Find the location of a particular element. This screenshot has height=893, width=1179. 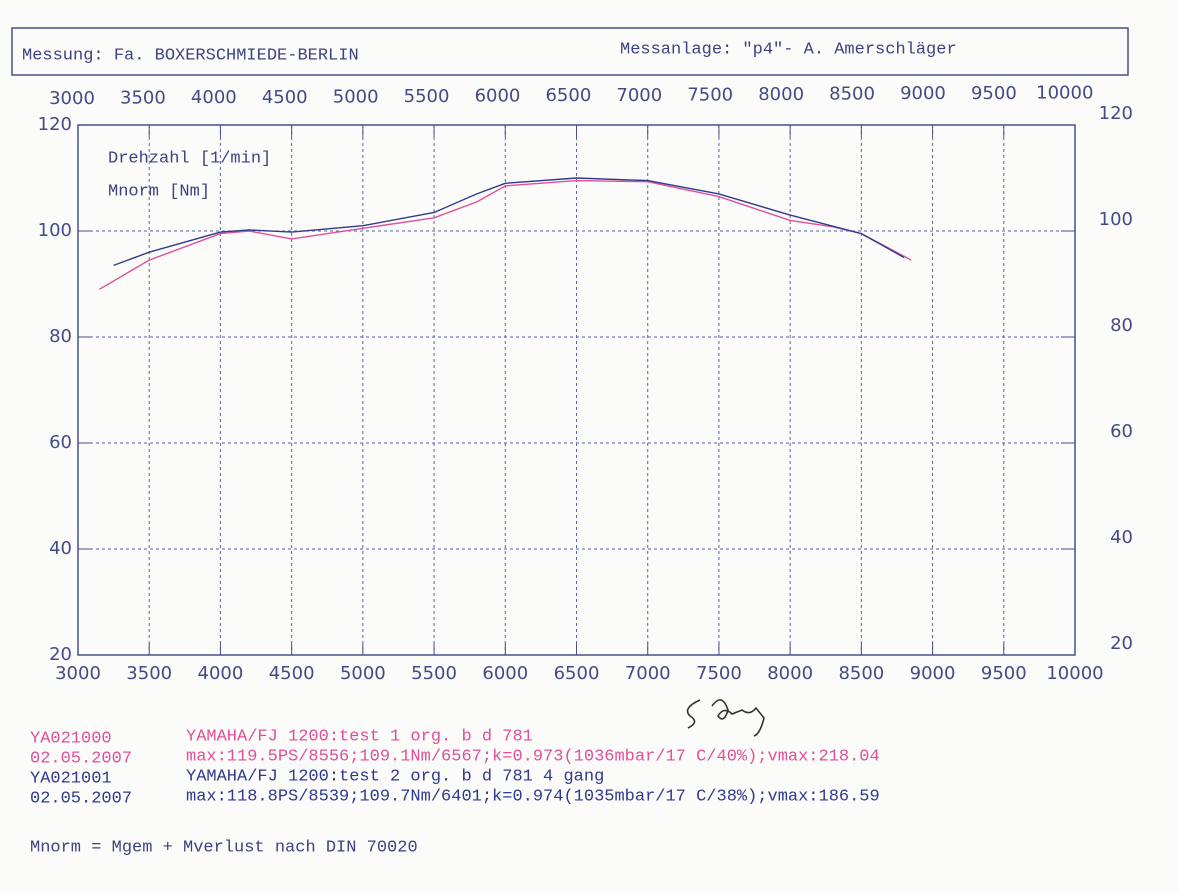

x-tick-label-top: 3000 is located at coordinates (72, 98).